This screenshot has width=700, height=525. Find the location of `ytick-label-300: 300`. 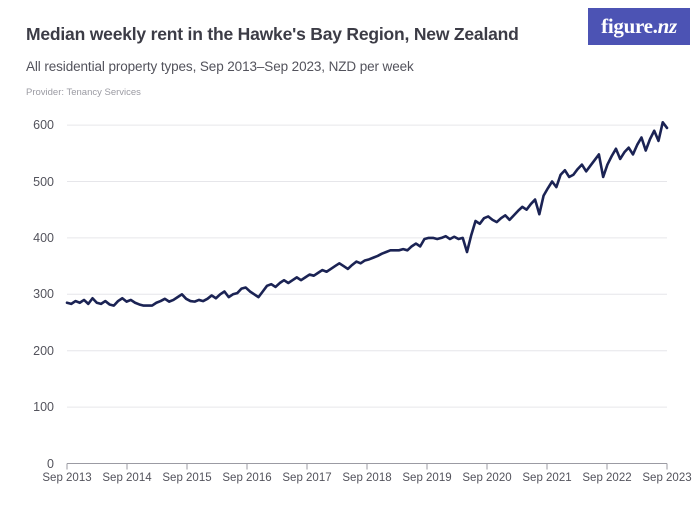

ytick-label-300: 300 is located at coordinates (43, 294).